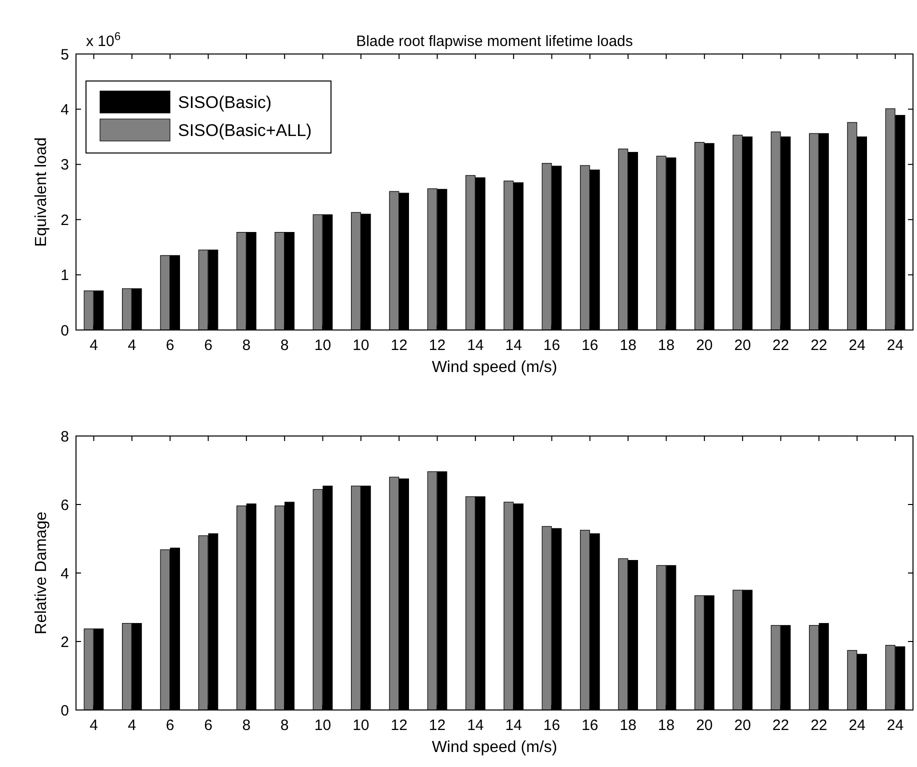 This screenshot has width=917, height=767. I want to click on y-tick-label: 5, so click(64, 55).